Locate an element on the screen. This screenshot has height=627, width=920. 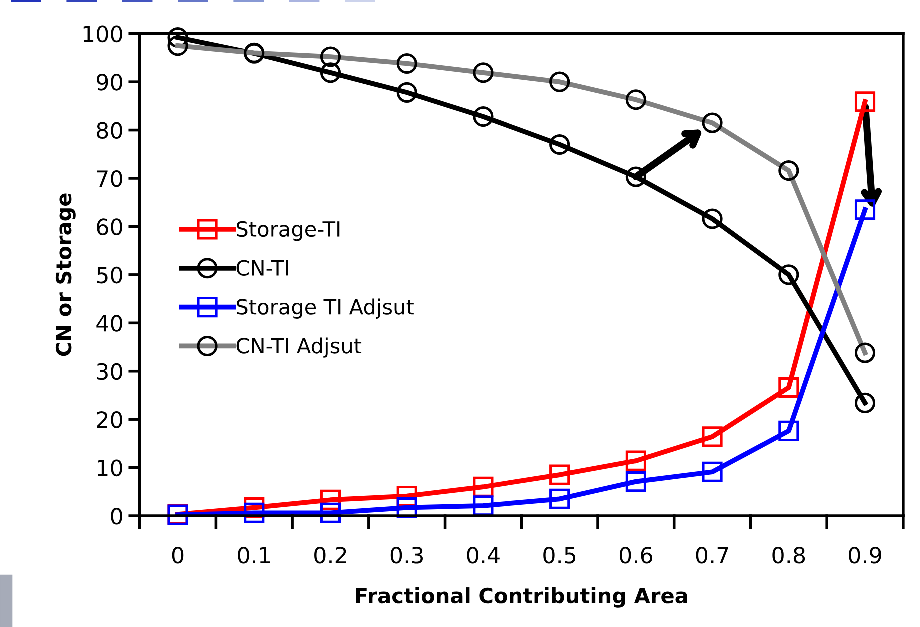
x-tick-label: 0.9 is located at coordinates (865, 555).